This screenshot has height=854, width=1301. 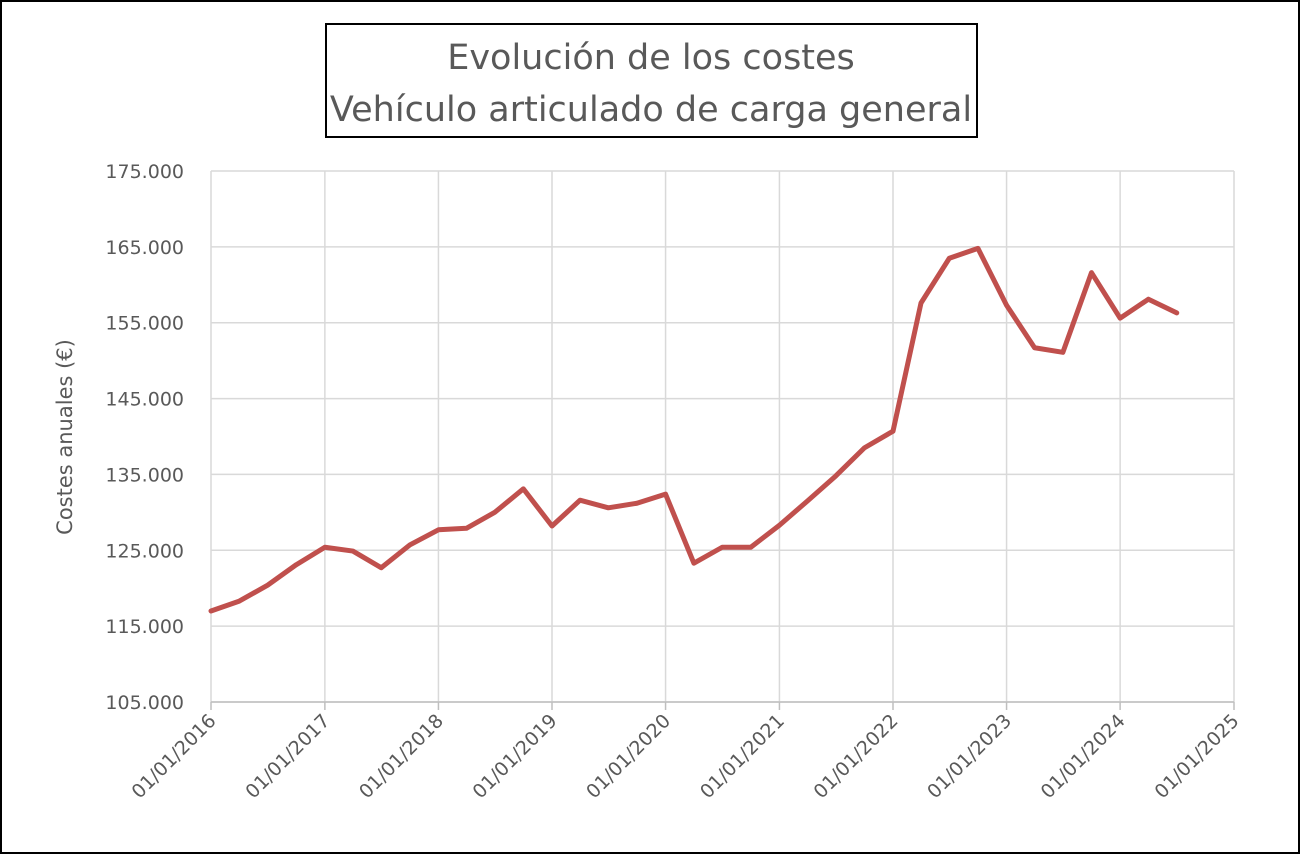 What do you see at coordinates (651, 58) in the screenshot?
I see `chart-title: Evolución de los costes` at bounding box center [651, 58].